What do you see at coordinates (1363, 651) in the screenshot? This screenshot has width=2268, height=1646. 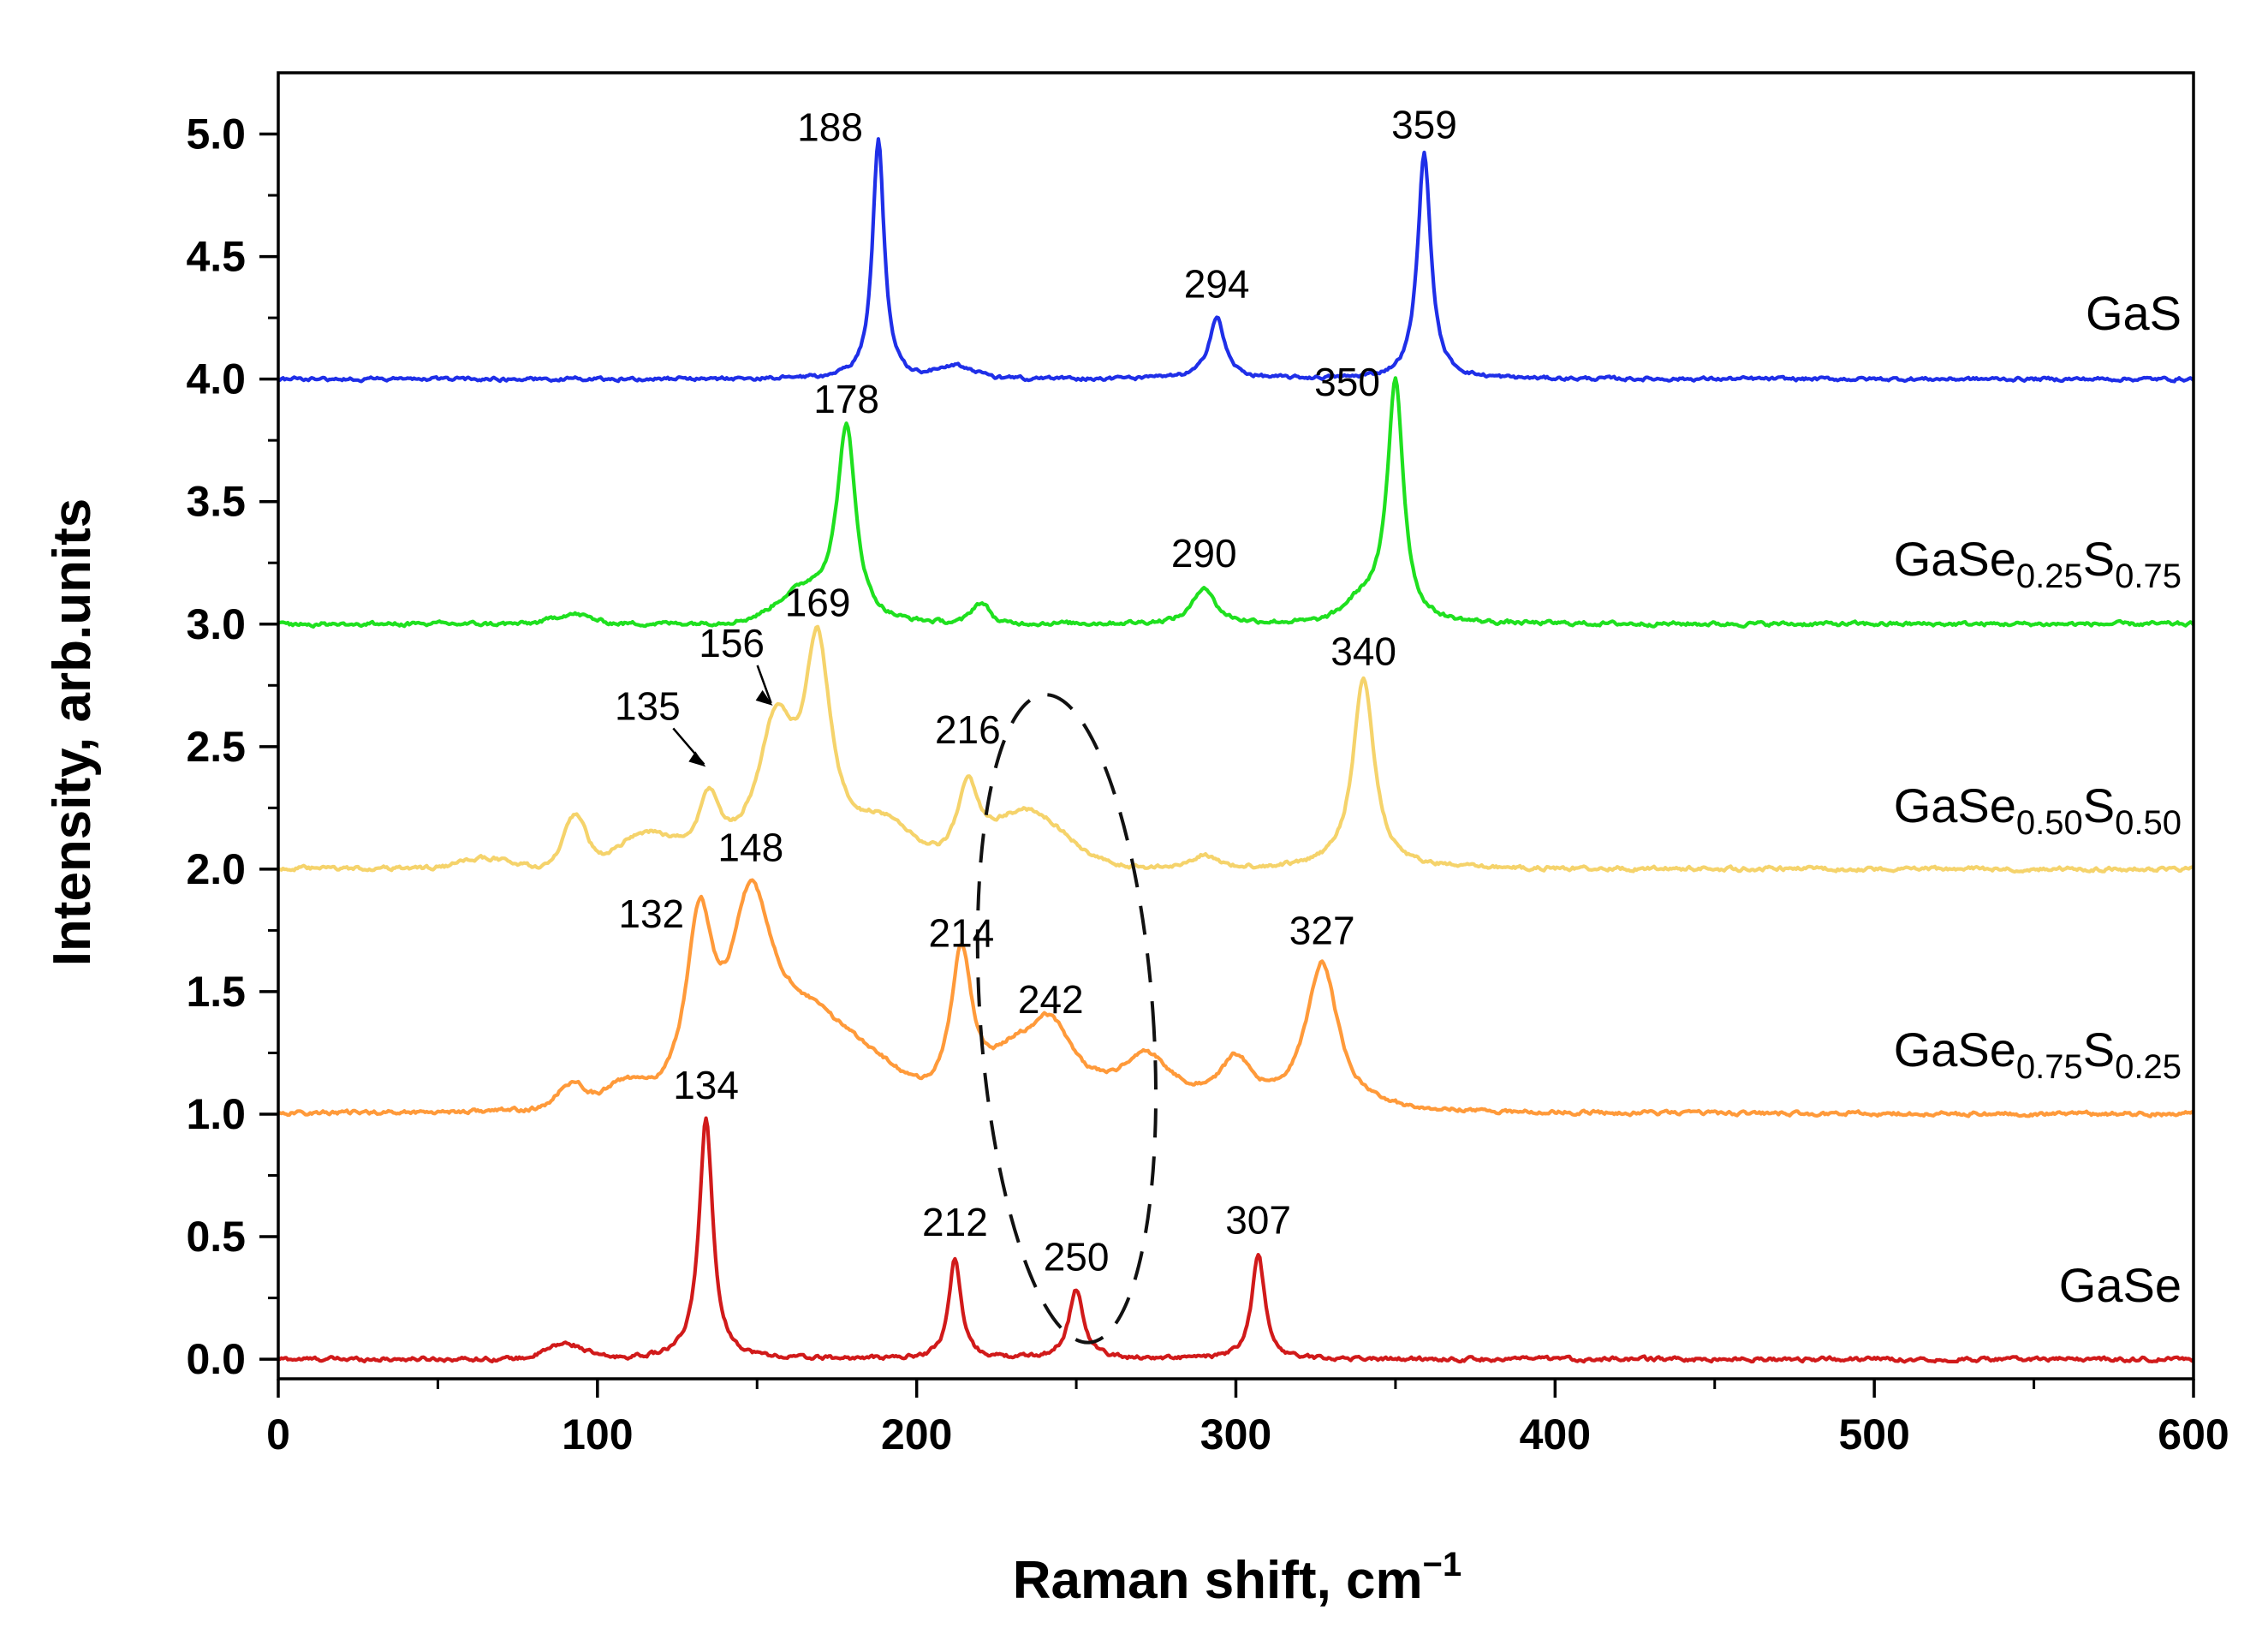 I see `peak-label-340: 340` at bounding box center [1363, 651].